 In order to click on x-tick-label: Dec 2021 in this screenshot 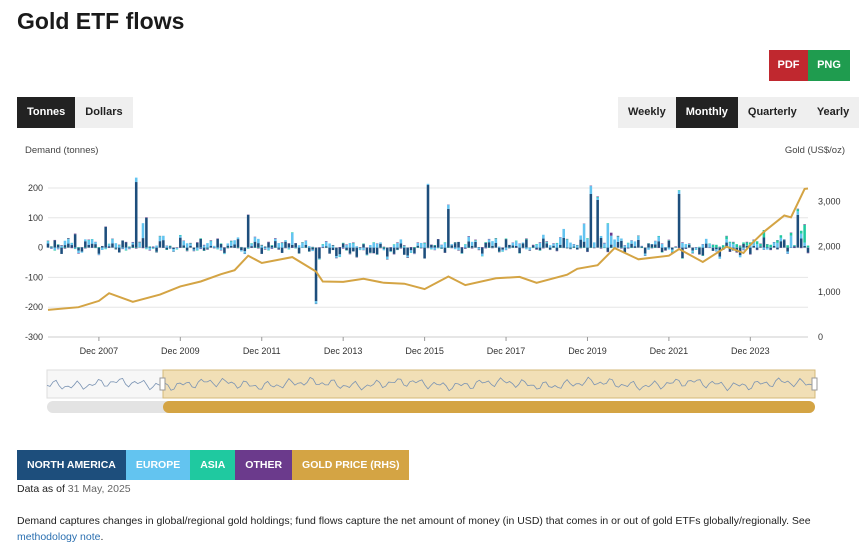, I will do `click(669, 351)`.